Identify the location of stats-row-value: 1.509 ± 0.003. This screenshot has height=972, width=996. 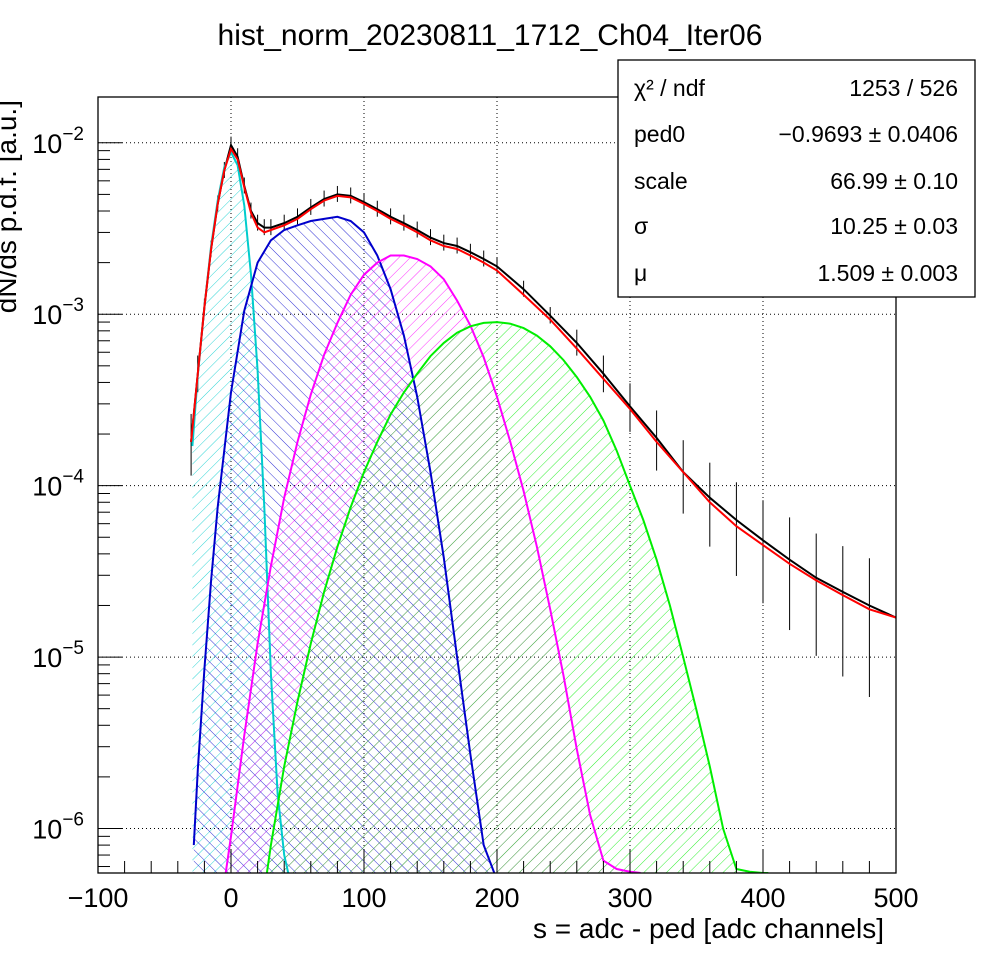
(887, 273).